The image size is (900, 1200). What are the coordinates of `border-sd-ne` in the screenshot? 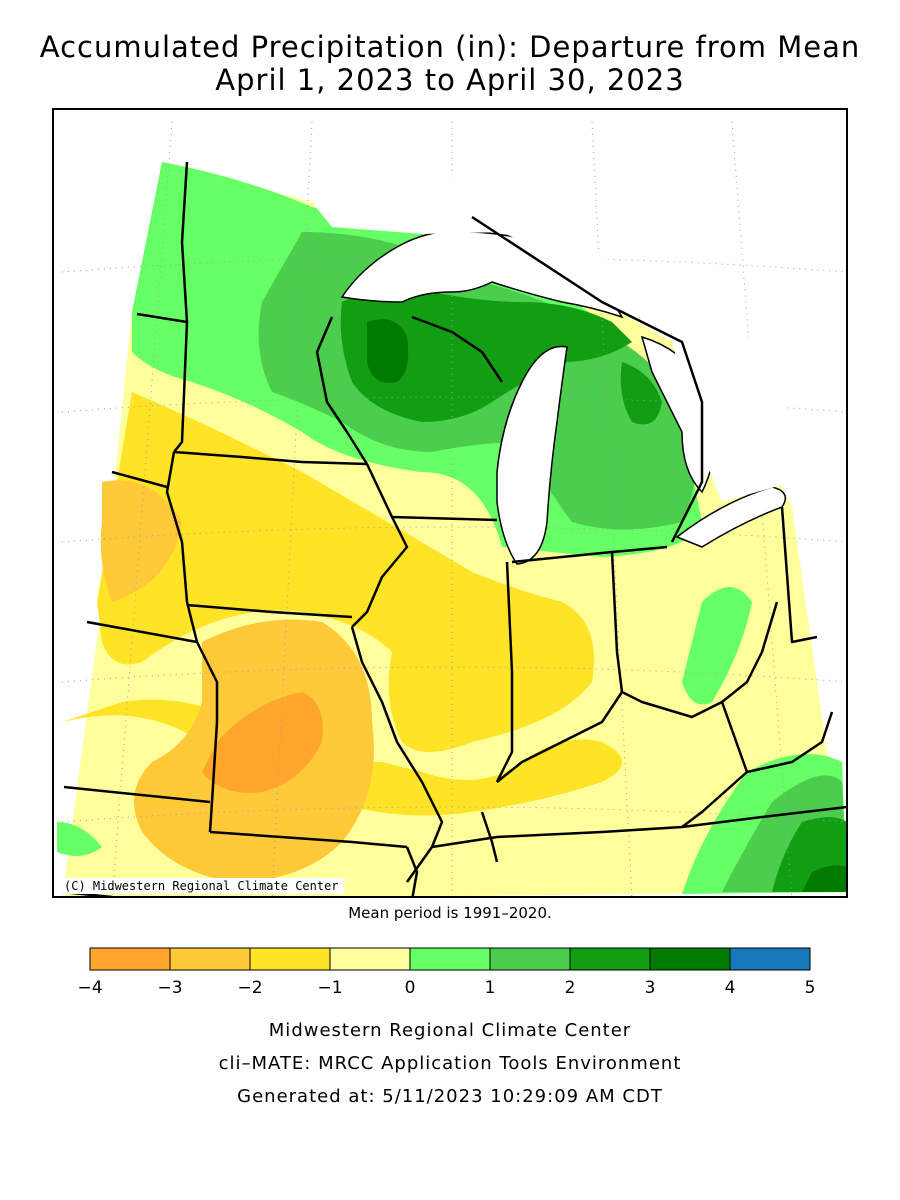 It's located at (139, 479).